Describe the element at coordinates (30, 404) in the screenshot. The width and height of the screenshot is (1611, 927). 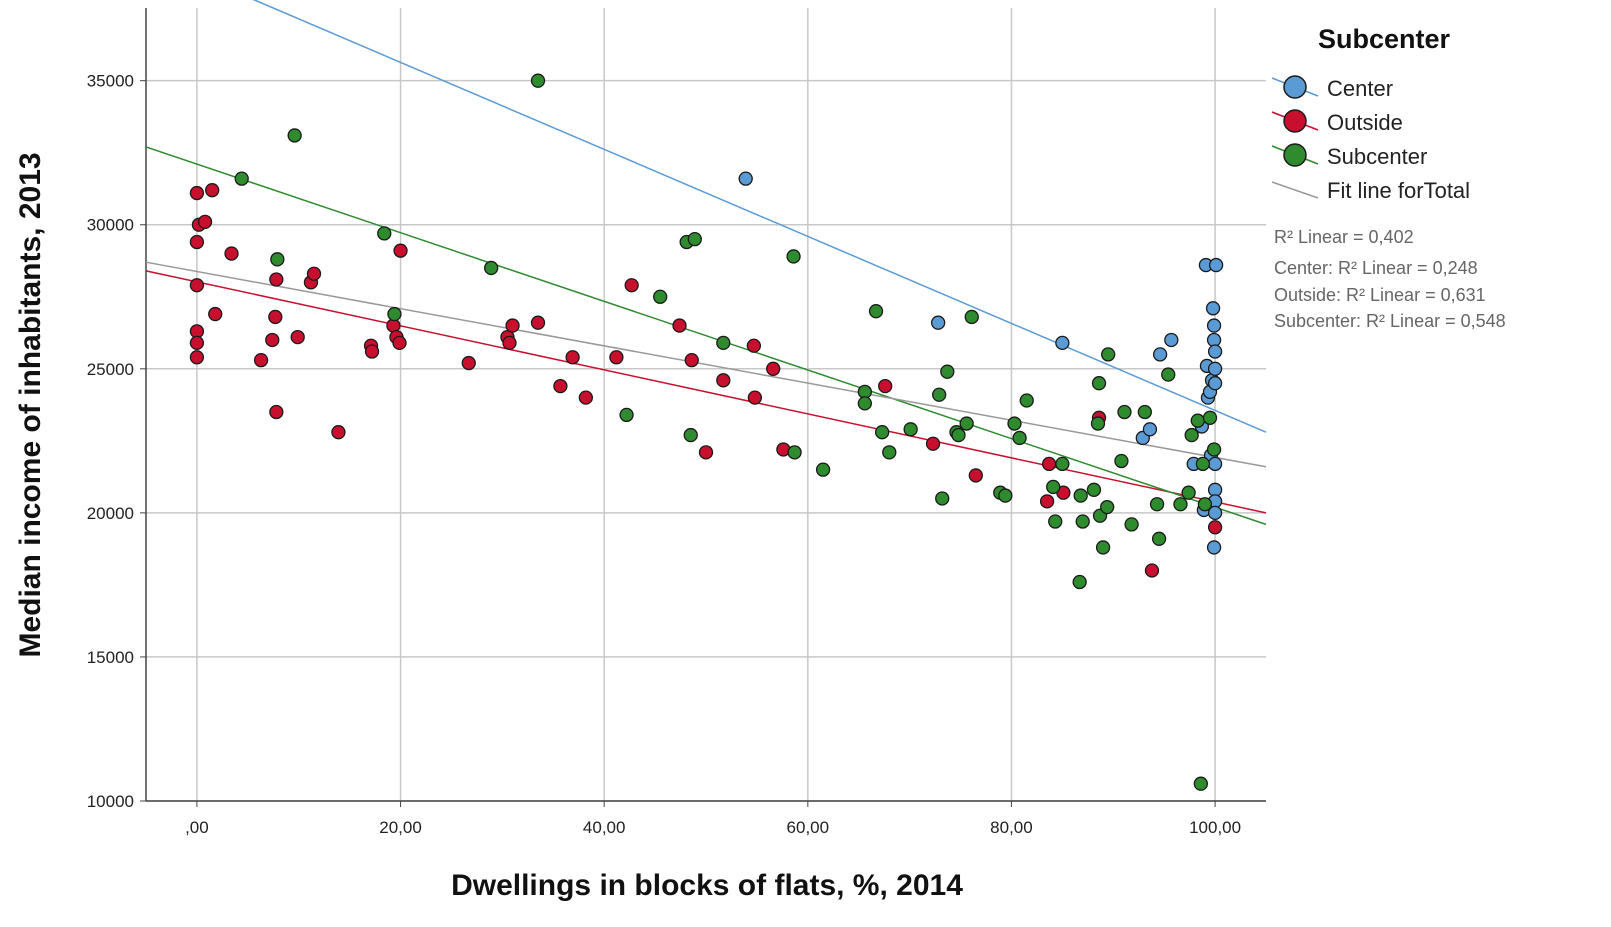
I see `y-axis-title: Median income of inhabitants, 2013` at that location.